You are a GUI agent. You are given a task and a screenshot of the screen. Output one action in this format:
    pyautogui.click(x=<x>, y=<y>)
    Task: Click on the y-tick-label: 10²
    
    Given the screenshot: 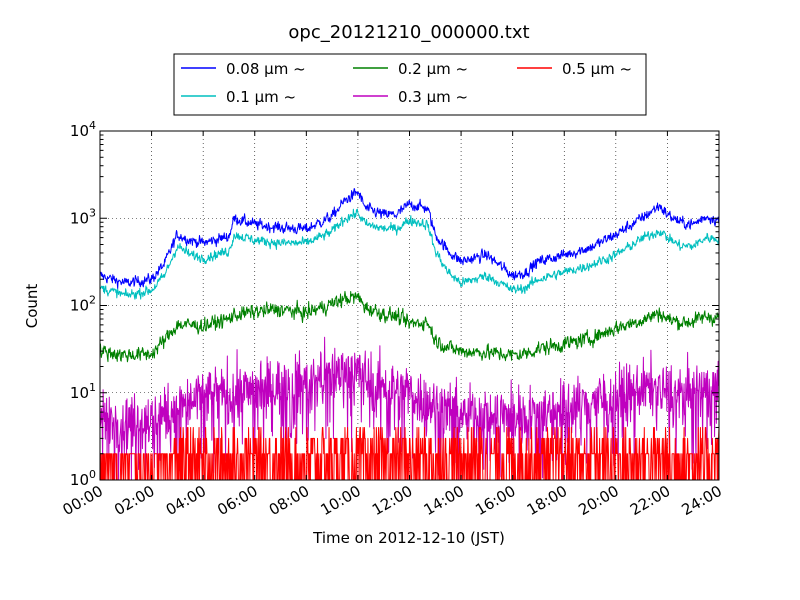 What is the action you would take?
    pyautogui.click(x=83, y=304)
    